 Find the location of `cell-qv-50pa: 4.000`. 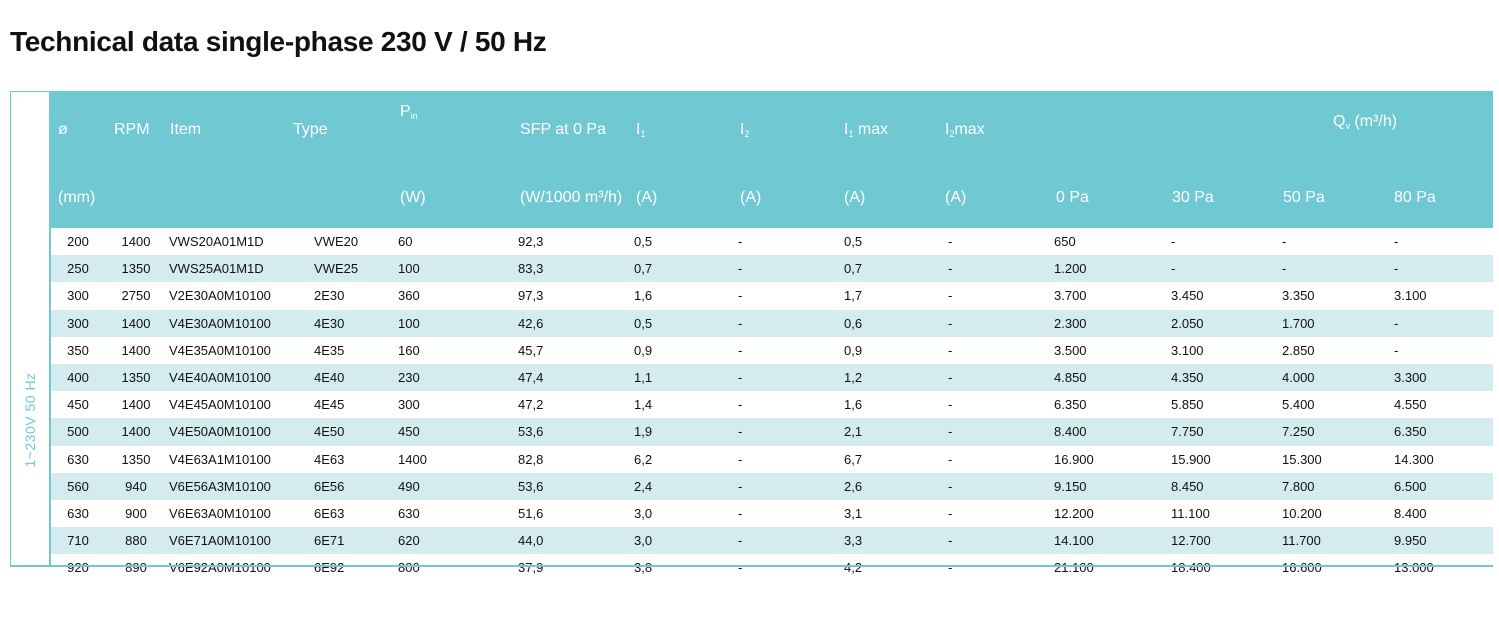

cell-qv-50pa: 4.000 is located at coordinates (1323, 377).